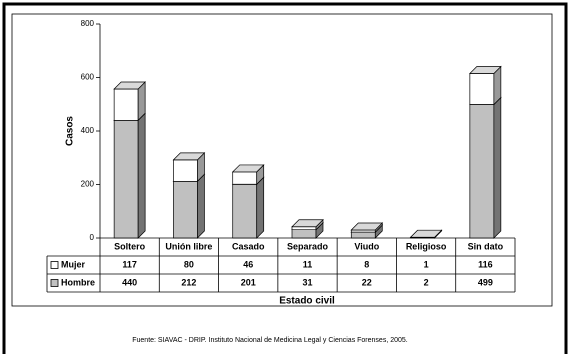  I want to click on table-value: 117, so click(129, 264).